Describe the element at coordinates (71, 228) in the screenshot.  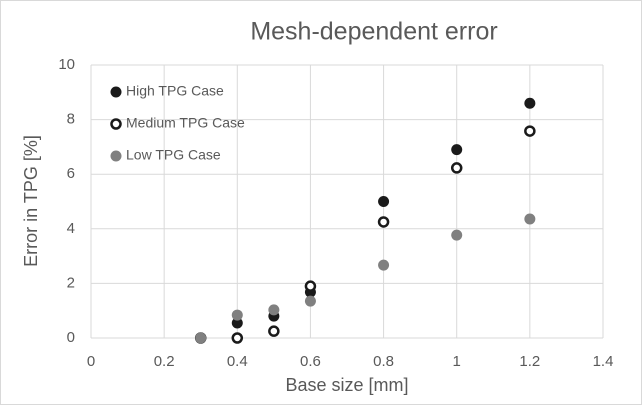
I see `y-tick-label: 4` at that location.